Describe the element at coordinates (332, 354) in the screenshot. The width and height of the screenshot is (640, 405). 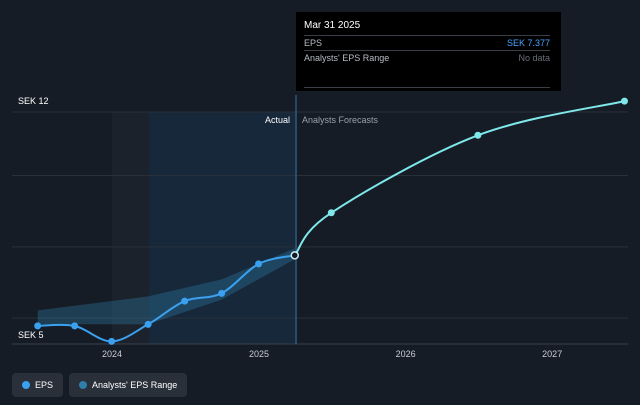
I see `x-axis-ticks: 2024 2025 2026 2027` at that location.